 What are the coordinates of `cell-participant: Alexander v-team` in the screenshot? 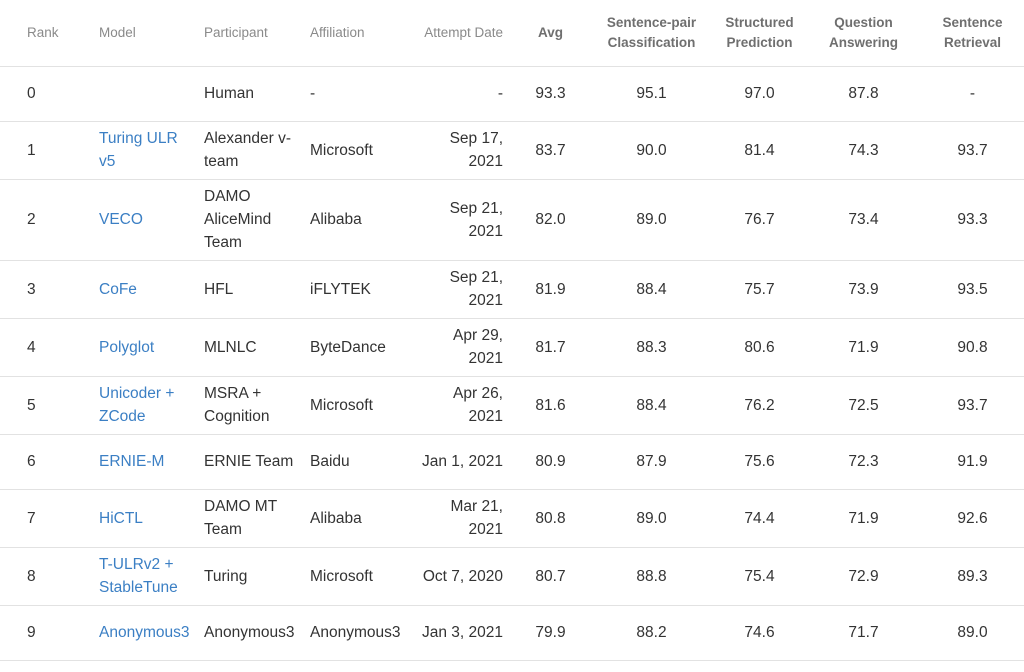 It's located at (253, 150).